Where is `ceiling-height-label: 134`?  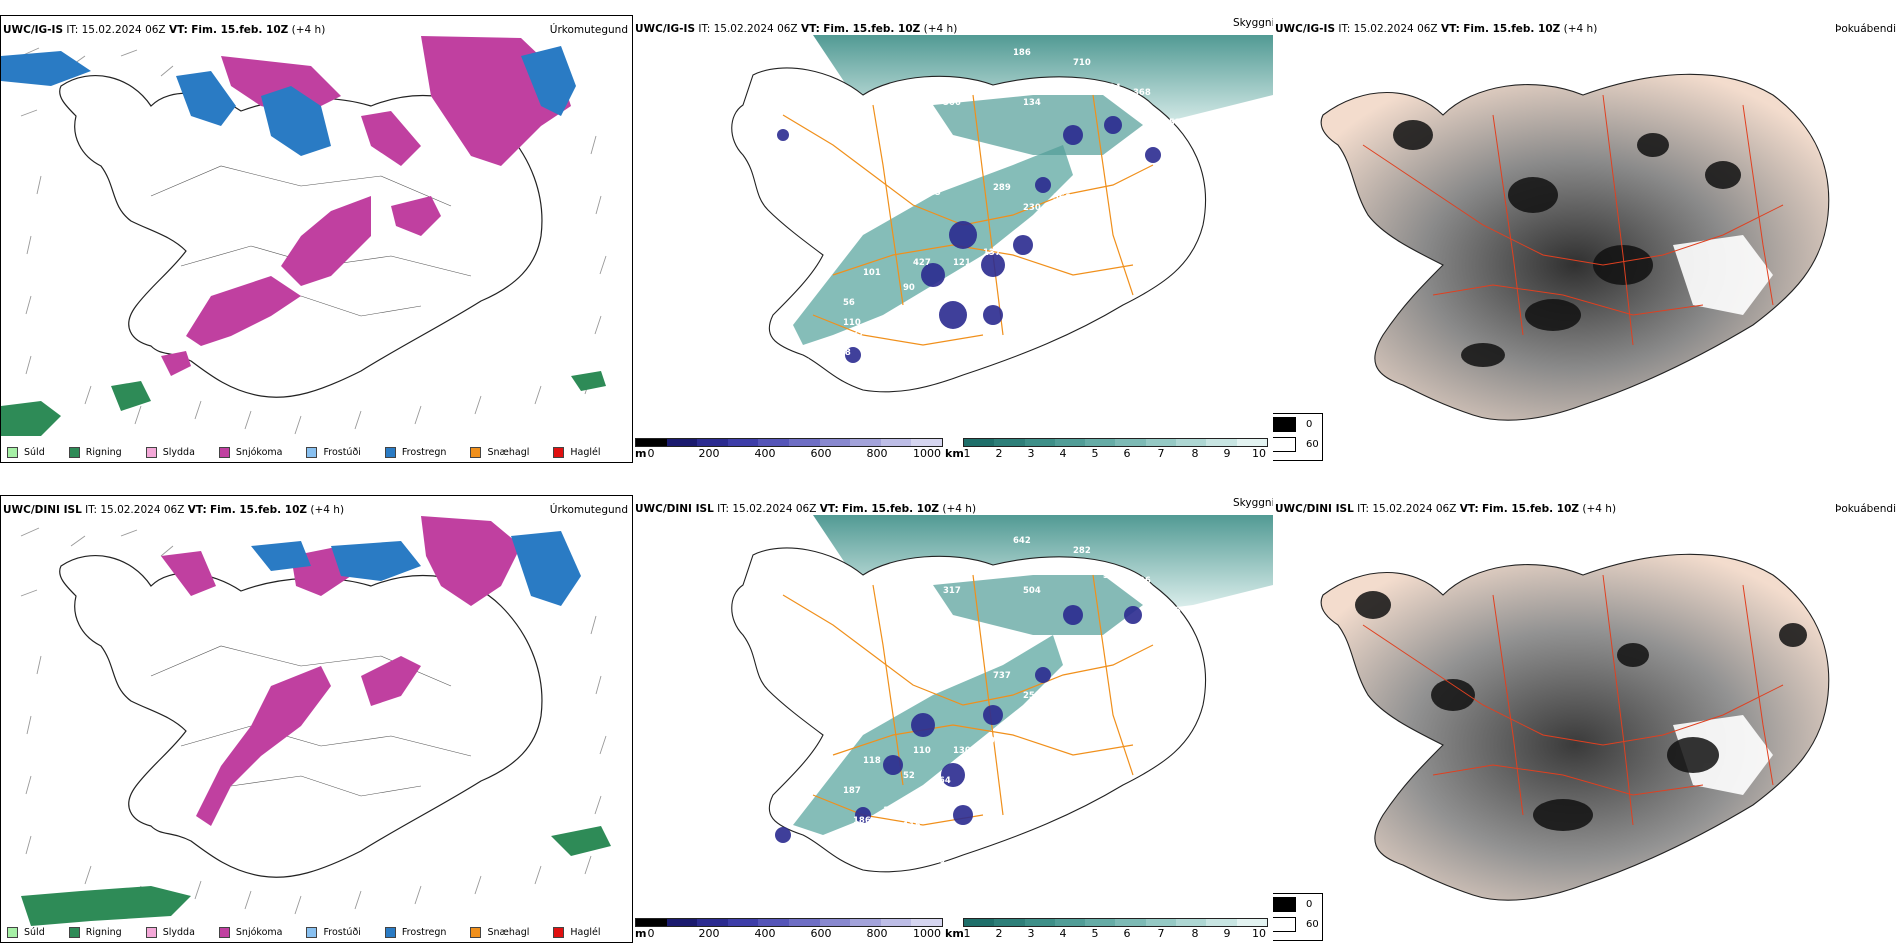 ceiling-height-label: 134 is located at coordinates (1032, 103).